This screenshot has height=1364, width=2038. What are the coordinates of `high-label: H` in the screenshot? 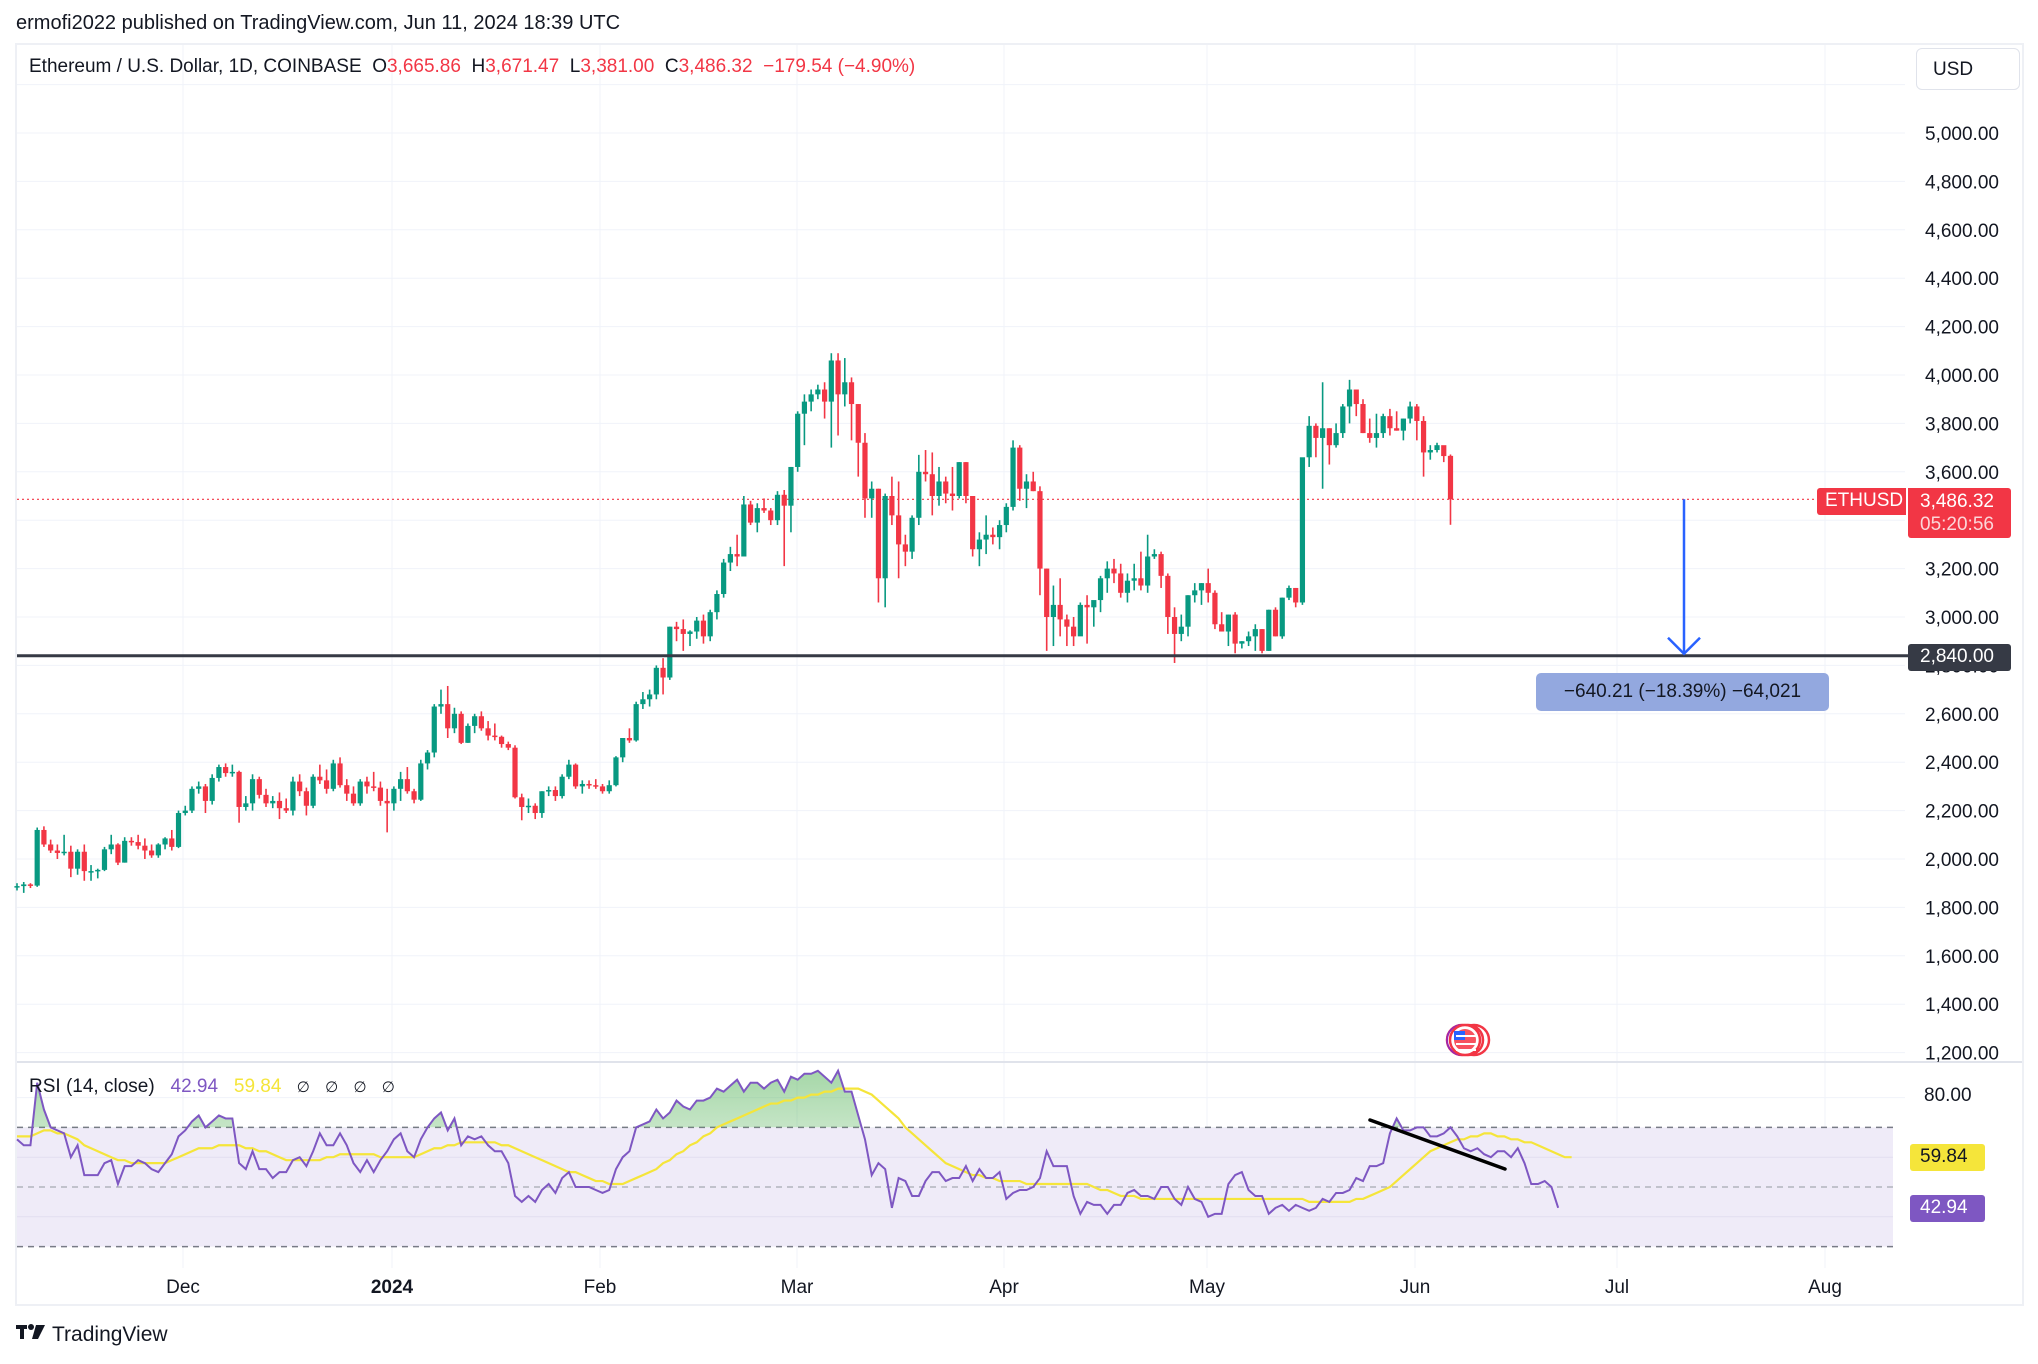 It's located at (478, 66).